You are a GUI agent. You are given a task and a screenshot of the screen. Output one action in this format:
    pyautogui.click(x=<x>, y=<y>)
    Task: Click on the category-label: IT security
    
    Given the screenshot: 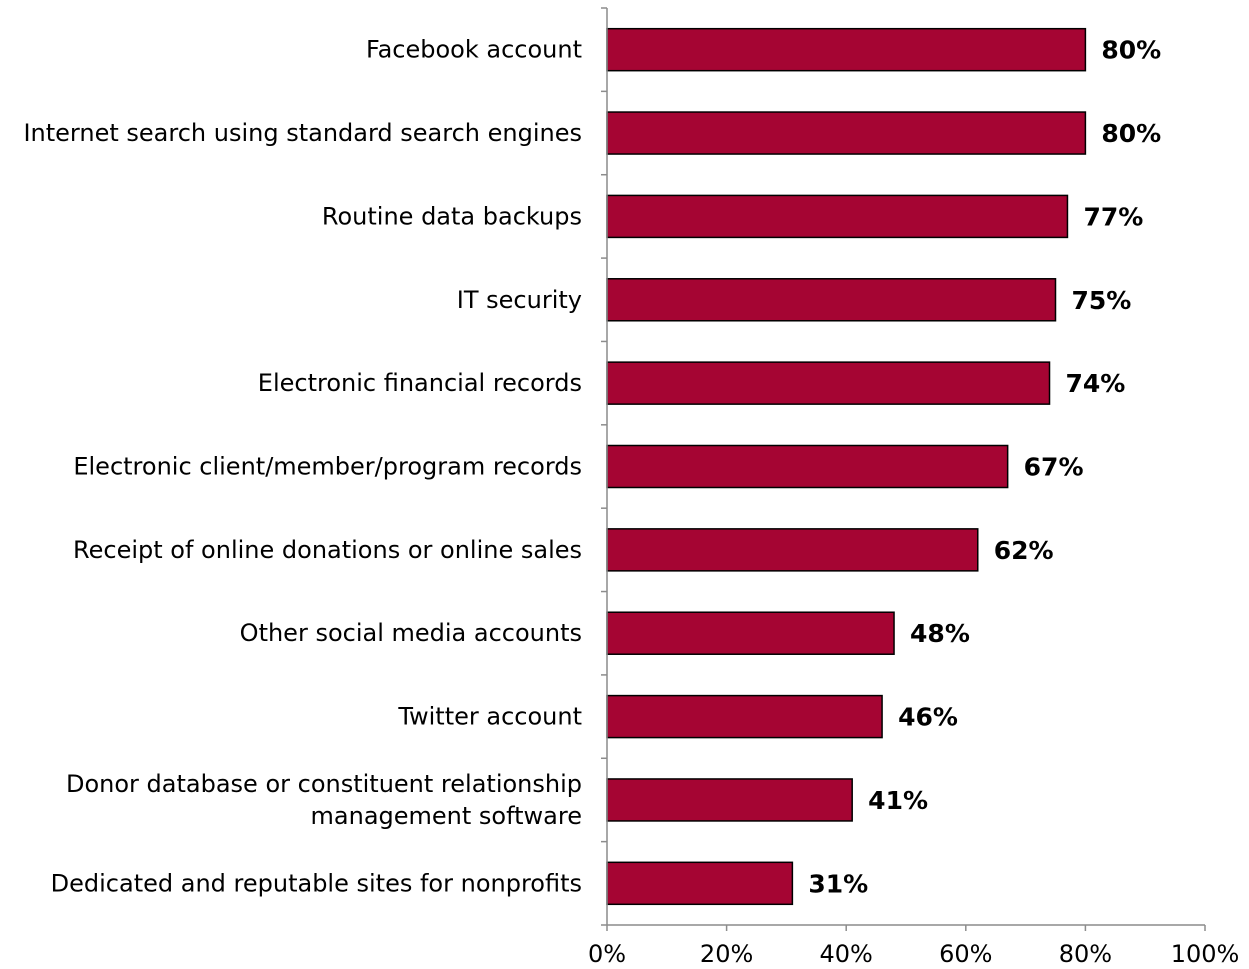 What is the action you would take?
    pyautogui.click(x=519, y=300)
    